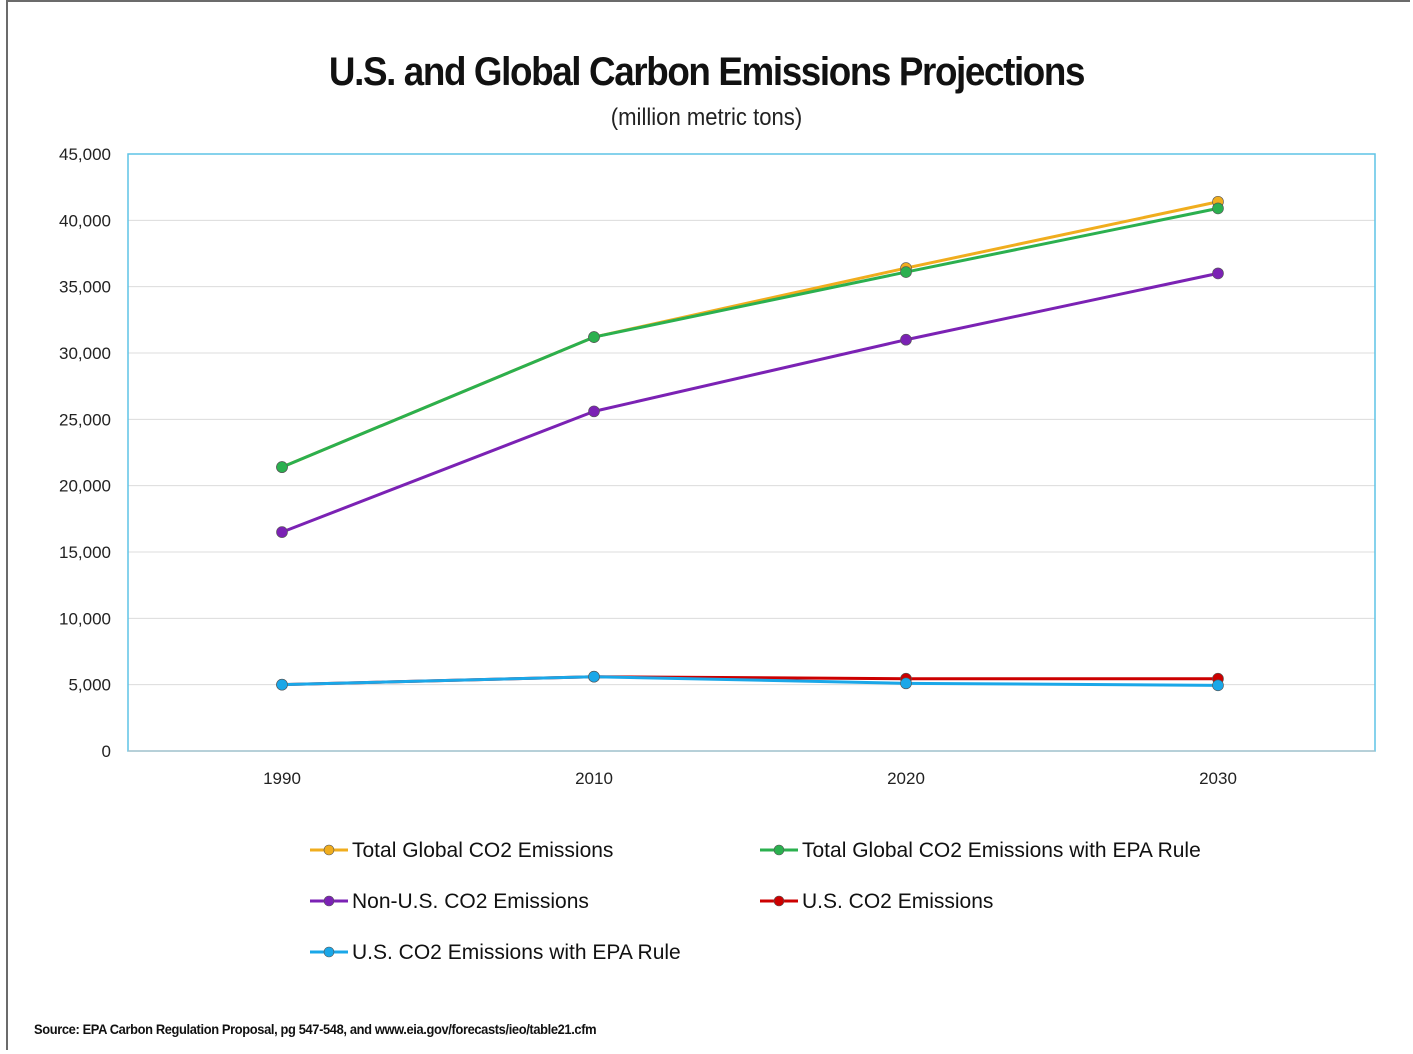  Describe the element at coordinates (85, 220) in the screenshot. I see `y-tick-label: 40,000` at that location.